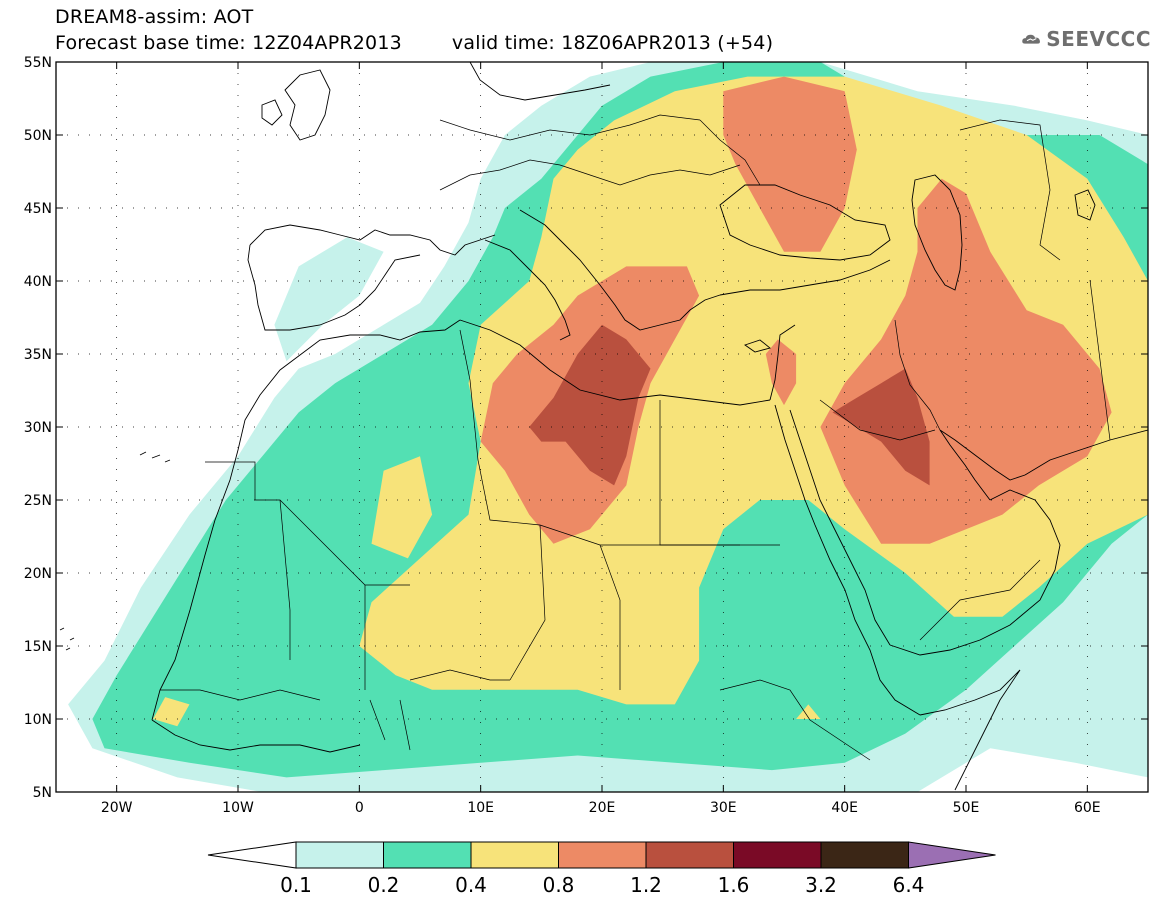 The height and width of the screenshot is (905, 1165). Describe the element at coordinates (256, 736) in the screenshot. I see `coast-guinea` at that location.